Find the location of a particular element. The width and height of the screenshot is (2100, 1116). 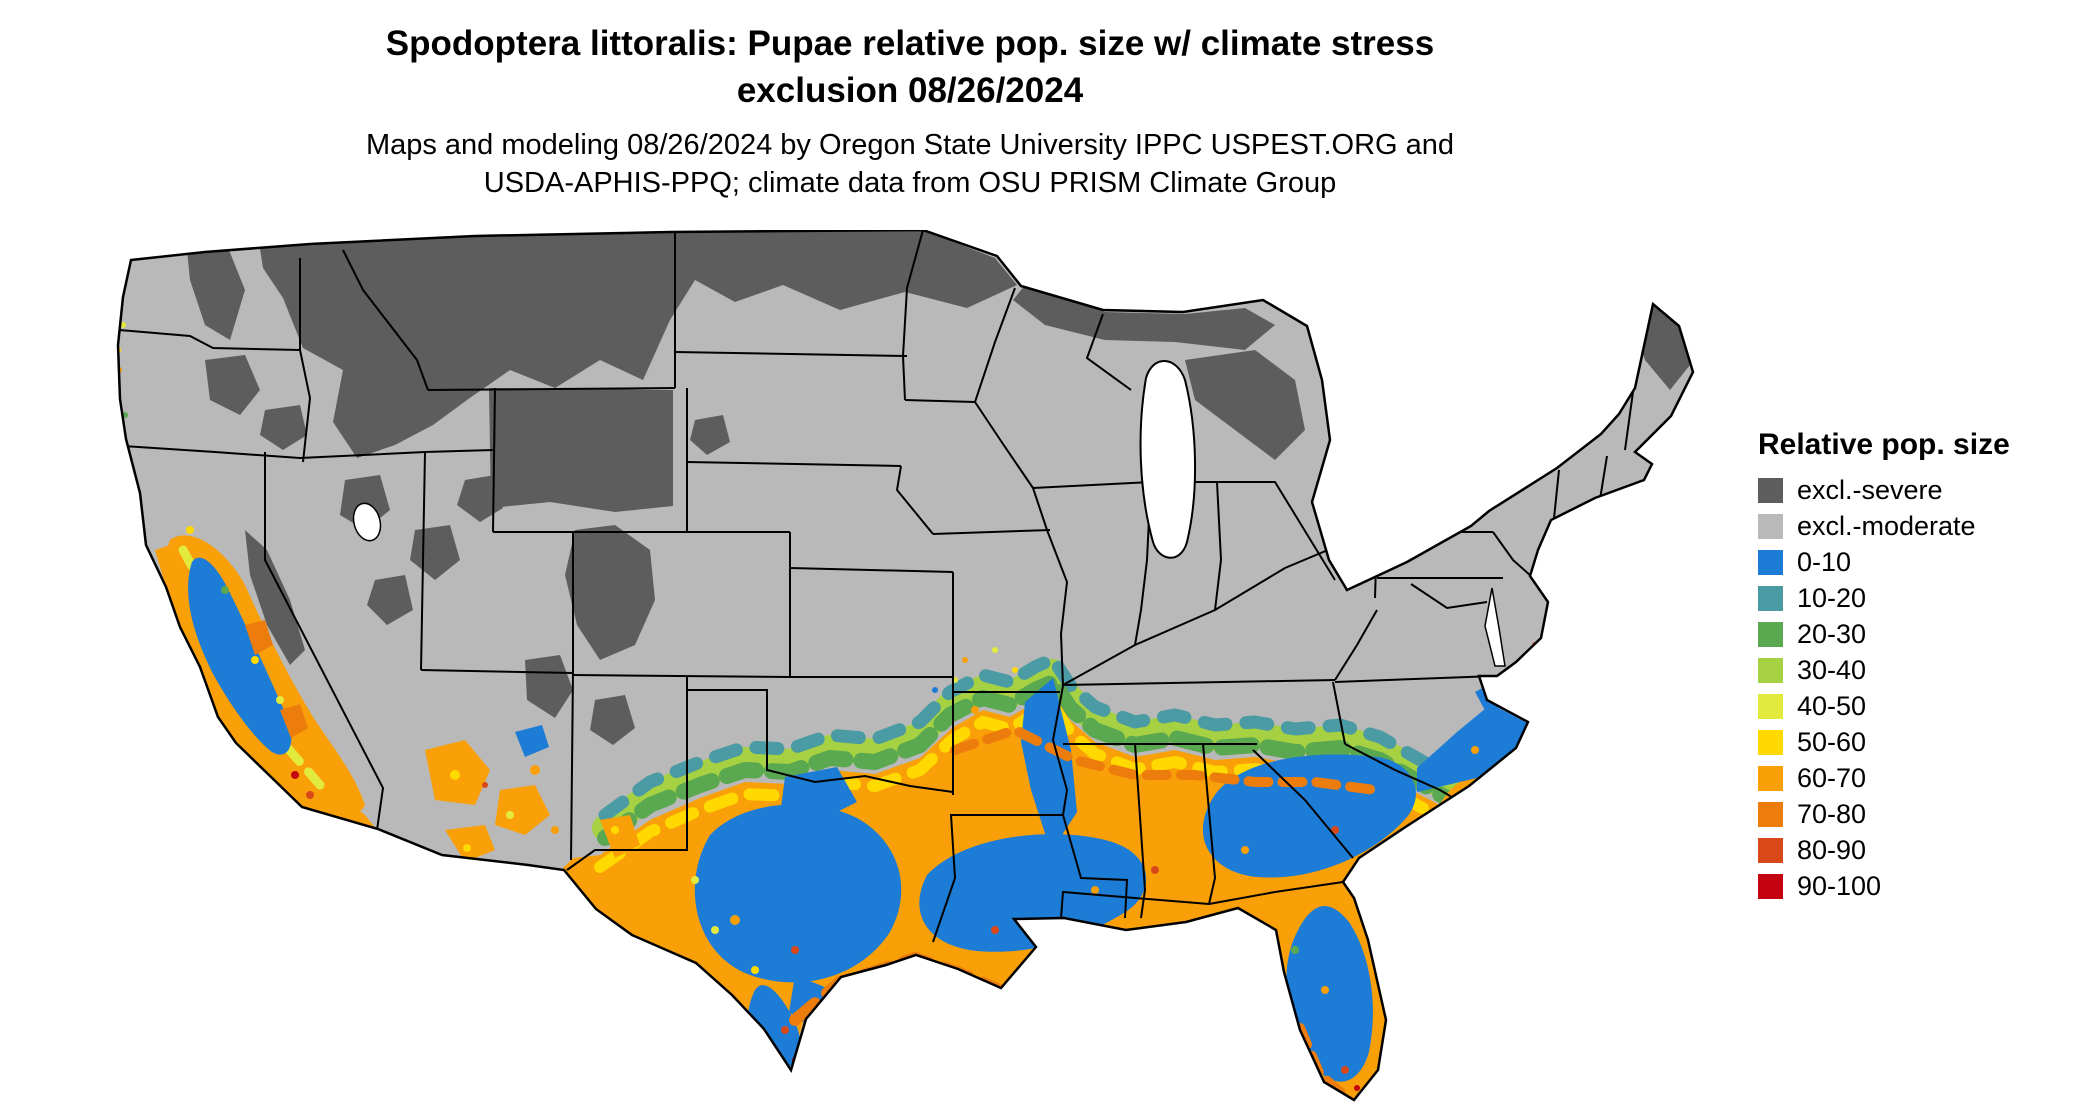

legend-label: 20-30 is located at coordinates (1832, 633).